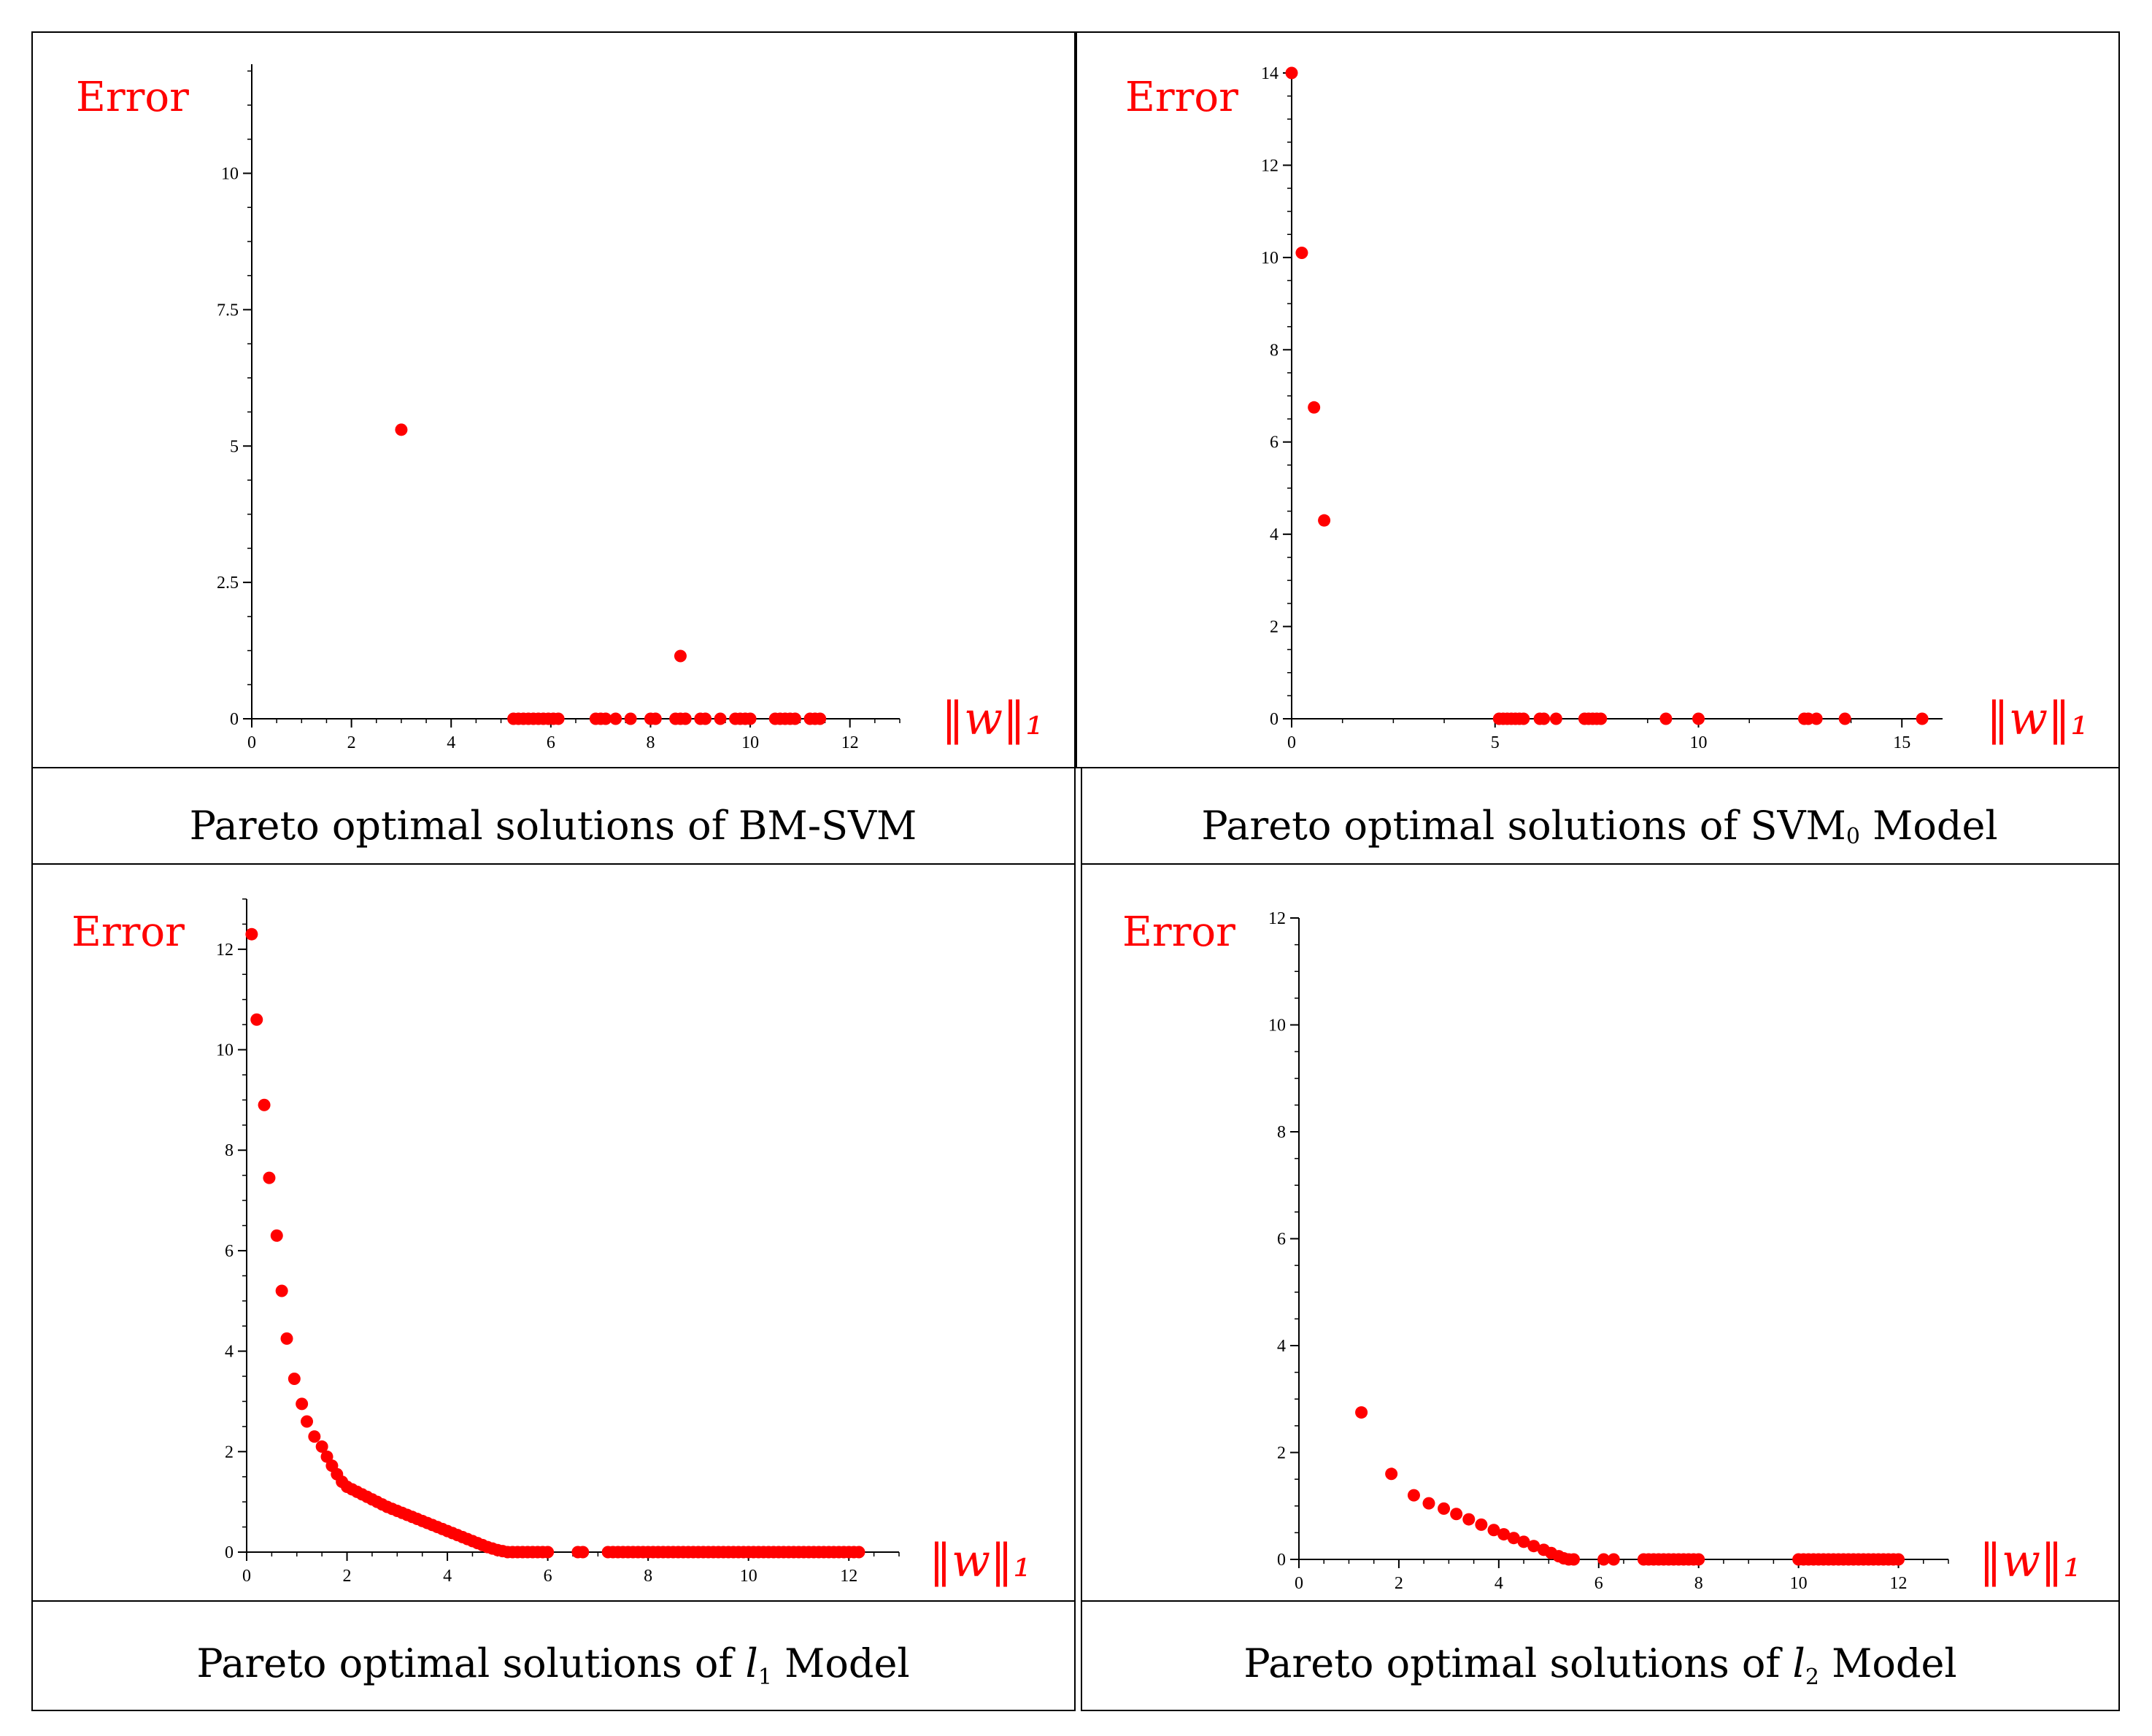 This screenshot has width=2152, height=1736. What do you see at coordinates (1270, 258) in the screenshot?
I see `y-tick-label: 10` at bounding box center [1270, 258].